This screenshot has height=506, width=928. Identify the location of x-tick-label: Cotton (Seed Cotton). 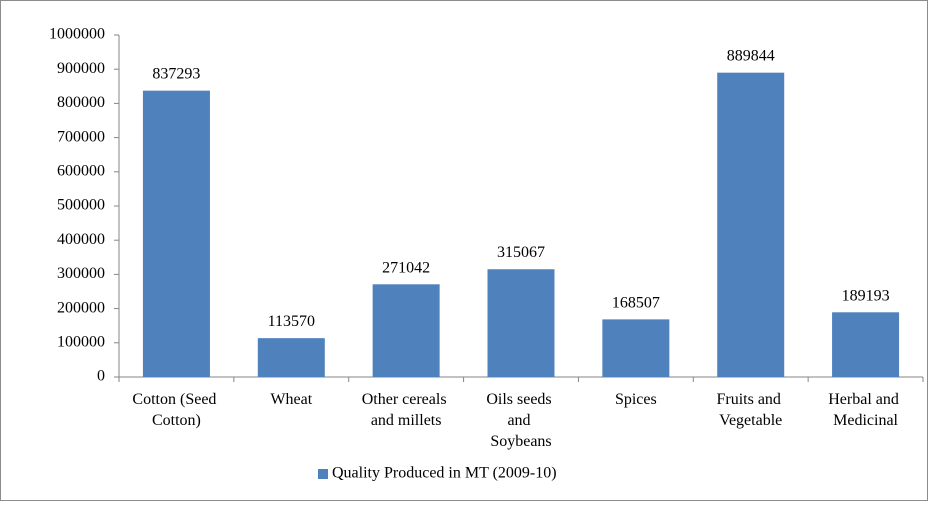
(176, 410).